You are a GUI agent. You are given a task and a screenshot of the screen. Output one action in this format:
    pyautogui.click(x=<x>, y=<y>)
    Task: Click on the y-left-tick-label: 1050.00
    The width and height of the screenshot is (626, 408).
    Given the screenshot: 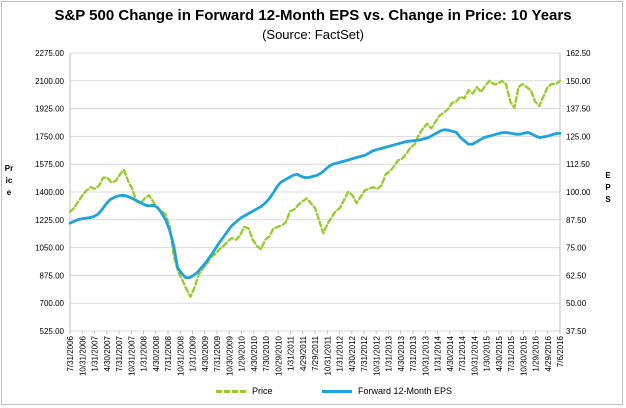 What is the action you would take?
    pyautogui.click(x=49, y=248)
    